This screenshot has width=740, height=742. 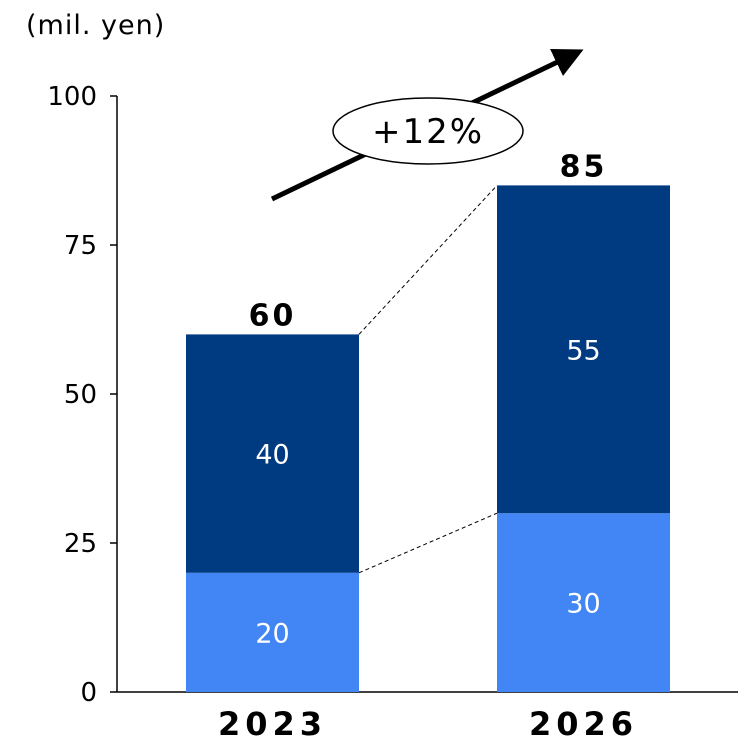 What do you see at coordinates (72, 97) in the screenshot?
I see `y-tick-label: 100` at bounding box center [72, 97].